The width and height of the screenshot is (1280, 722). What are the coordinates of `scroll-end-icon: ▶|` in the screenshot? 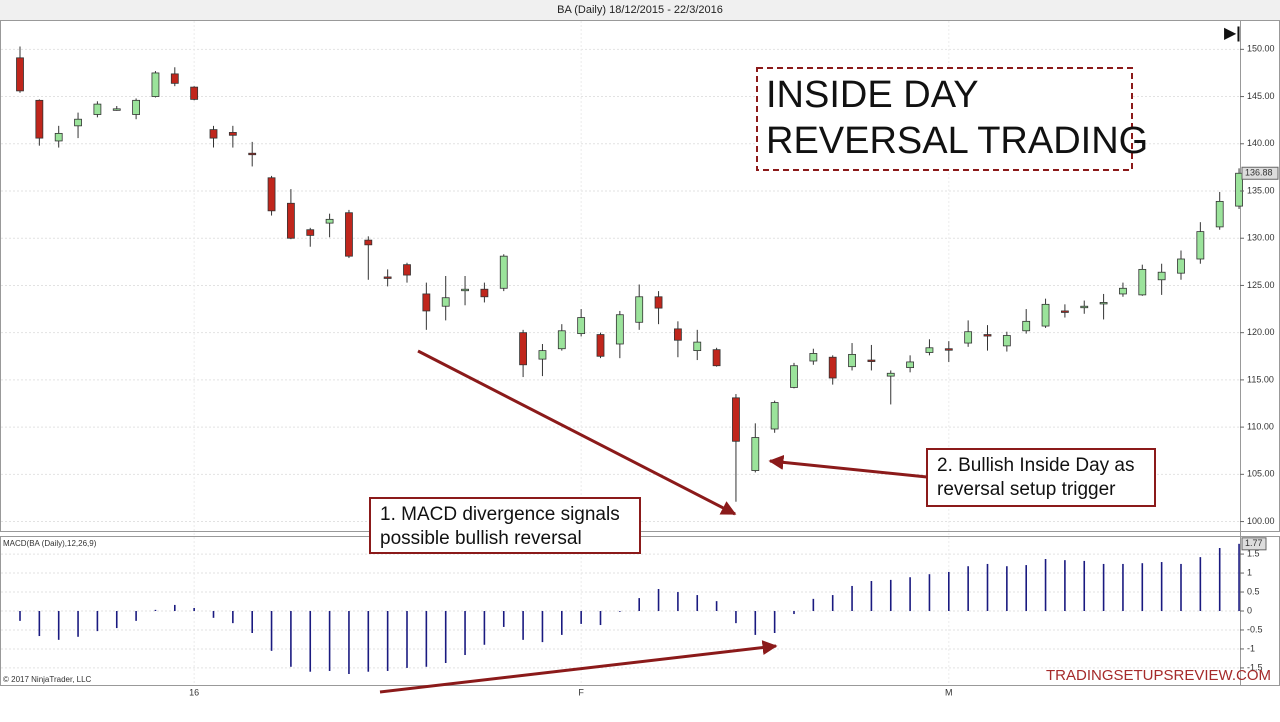 It's located at (1232, 33).